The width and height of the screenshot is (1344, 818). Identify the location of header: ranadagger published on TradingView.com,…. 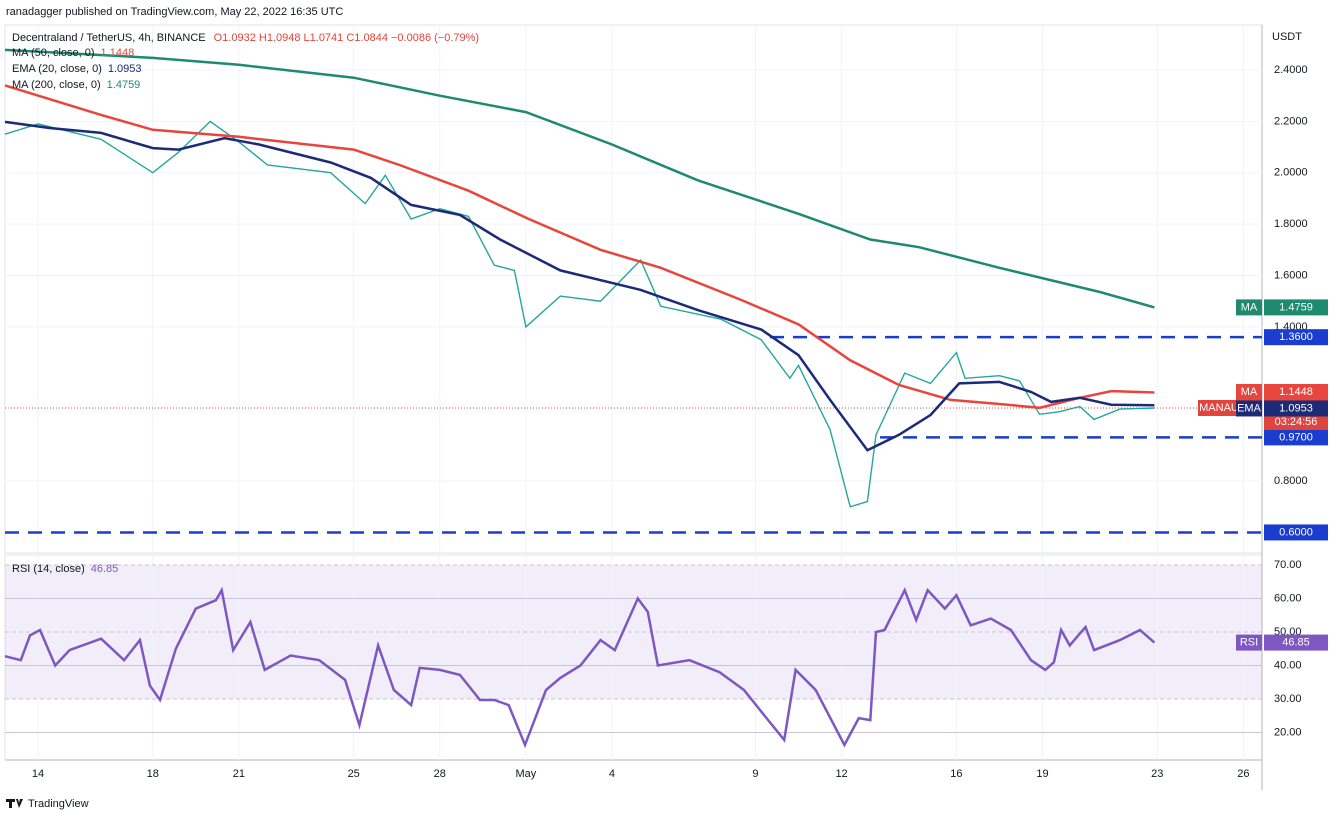
(174, 12).